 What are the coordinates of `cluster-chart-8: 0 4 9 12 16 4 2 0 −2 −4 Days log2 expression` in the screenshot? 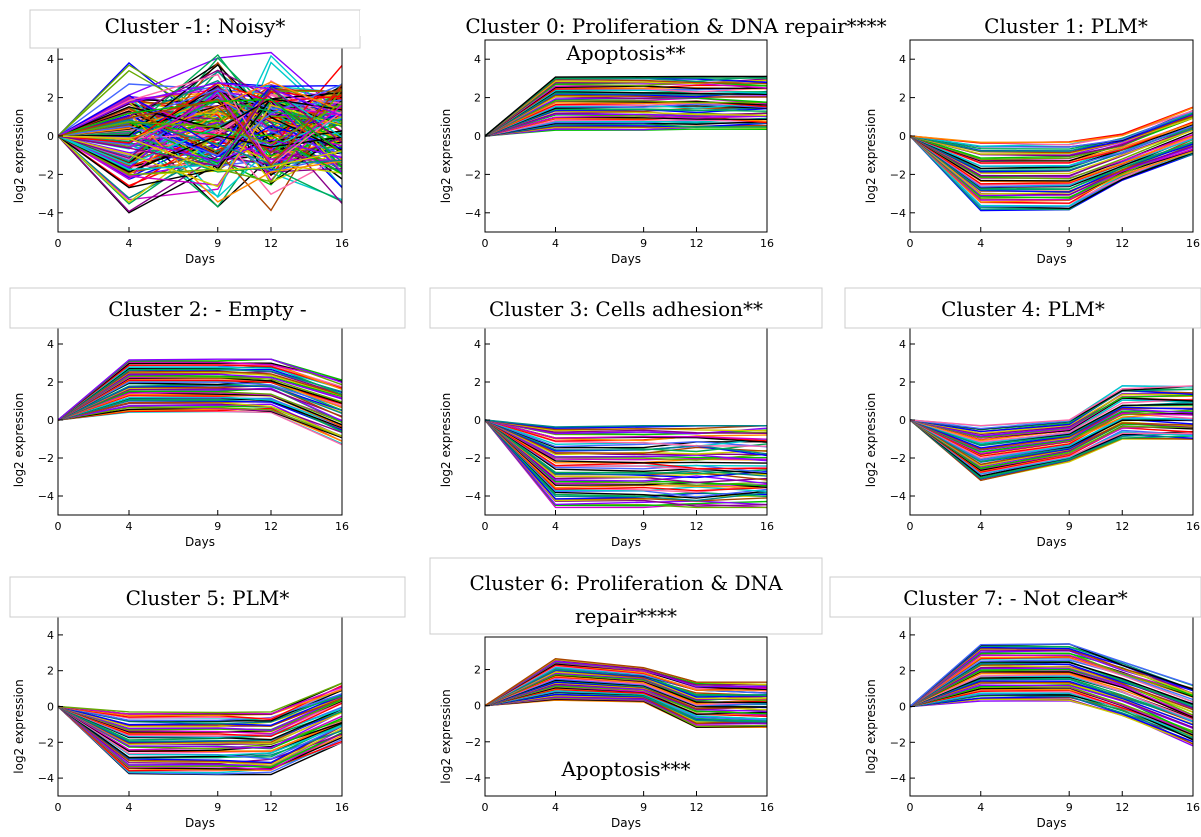 It's located at (1032, 723).